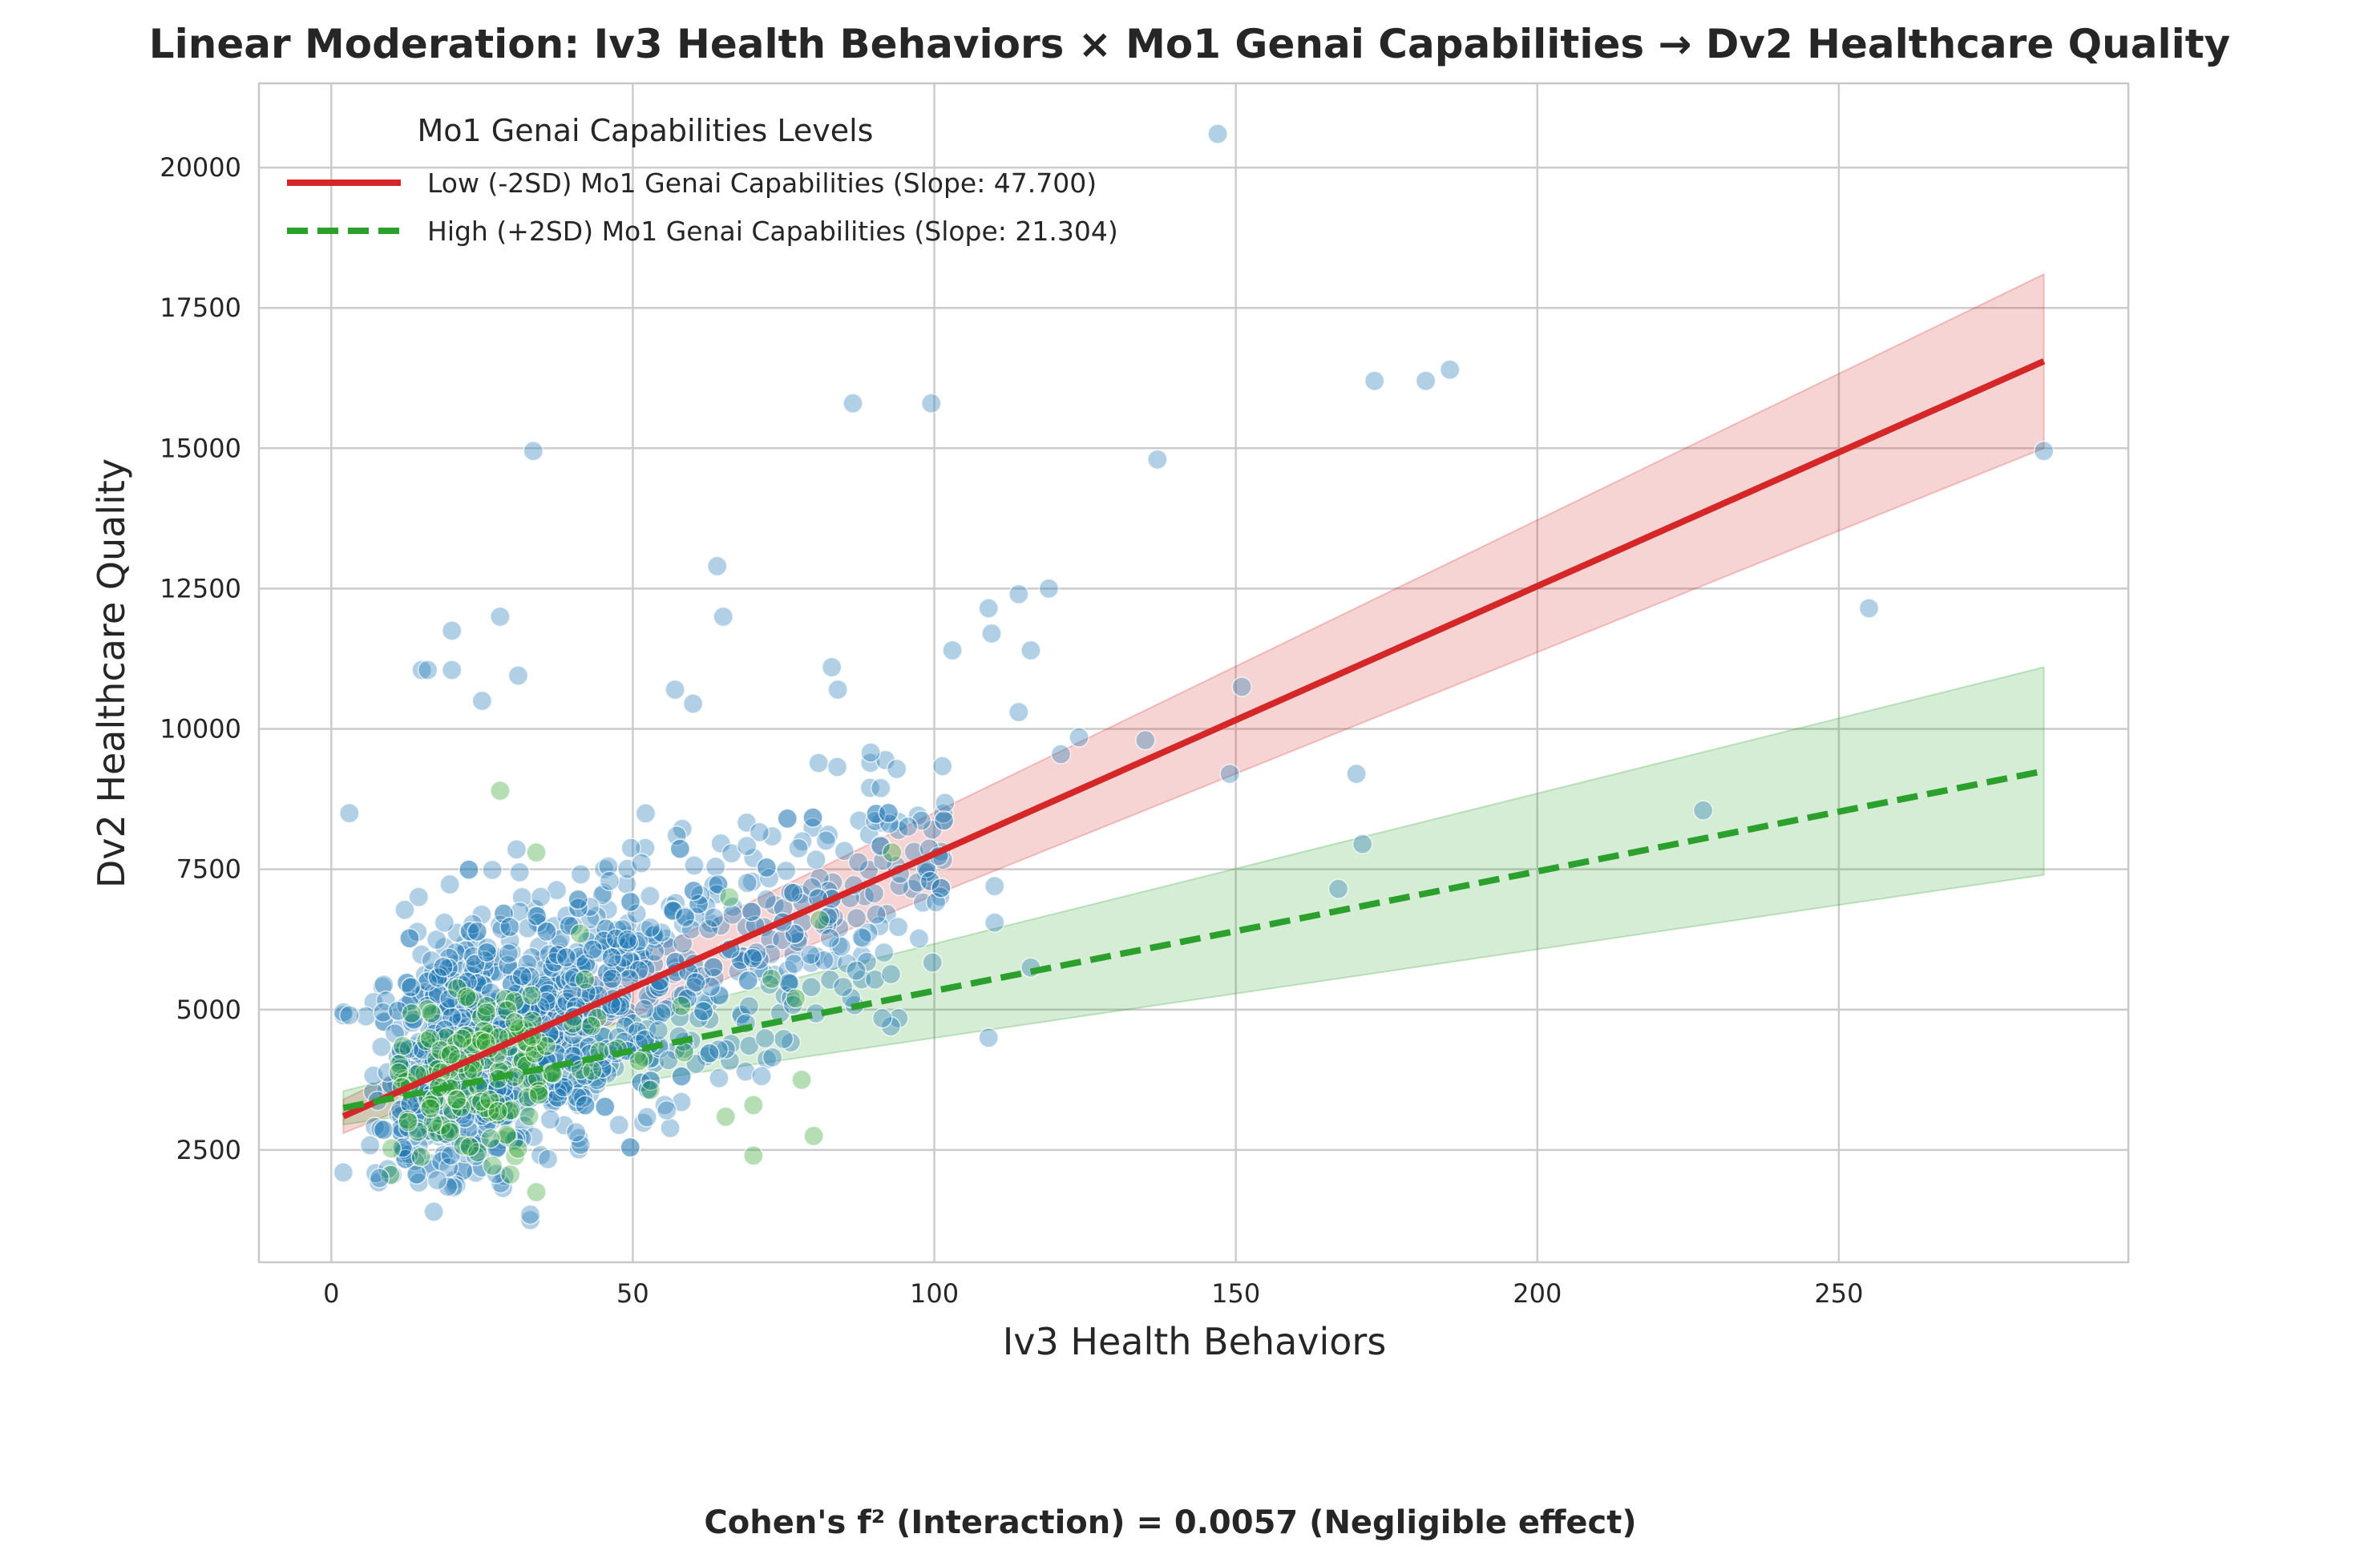  I want to click on y-tick-label: 12500, so click(200, 588).